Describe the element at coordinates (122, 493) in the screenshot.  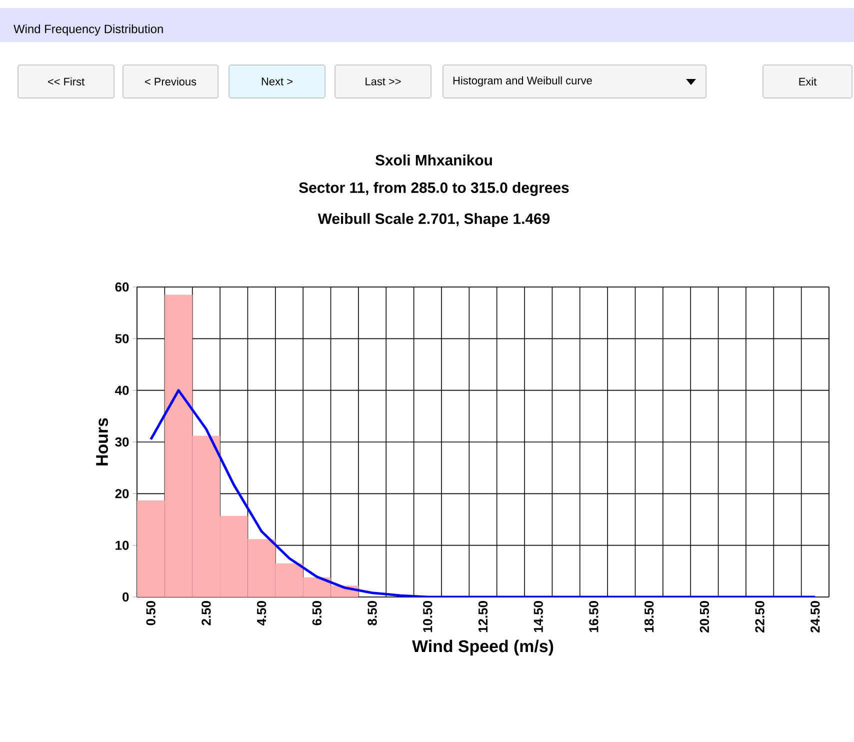
I see `y-tick-label: 20` at that location.